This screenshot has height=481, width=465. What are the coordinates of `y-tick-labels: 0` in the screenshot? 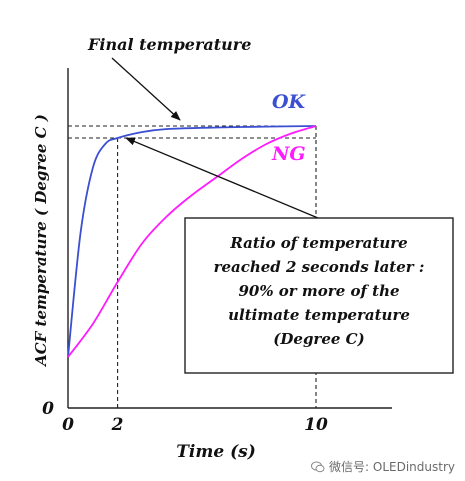 It's located at (48, 409).